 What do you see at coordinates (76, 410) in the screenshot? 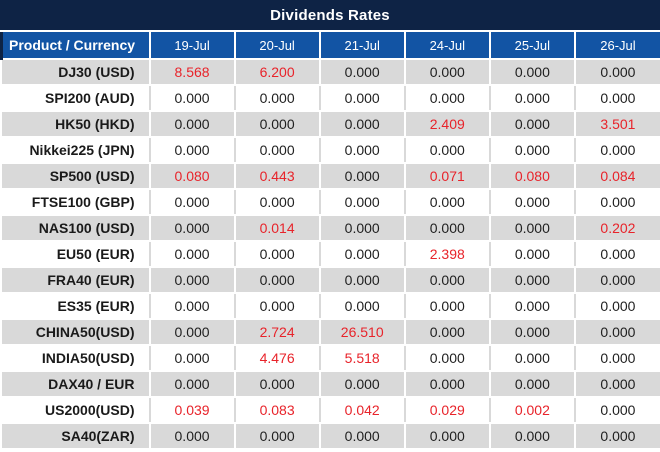
I see `cell-product: US2000(USD)` at bounding box center [76, 410].